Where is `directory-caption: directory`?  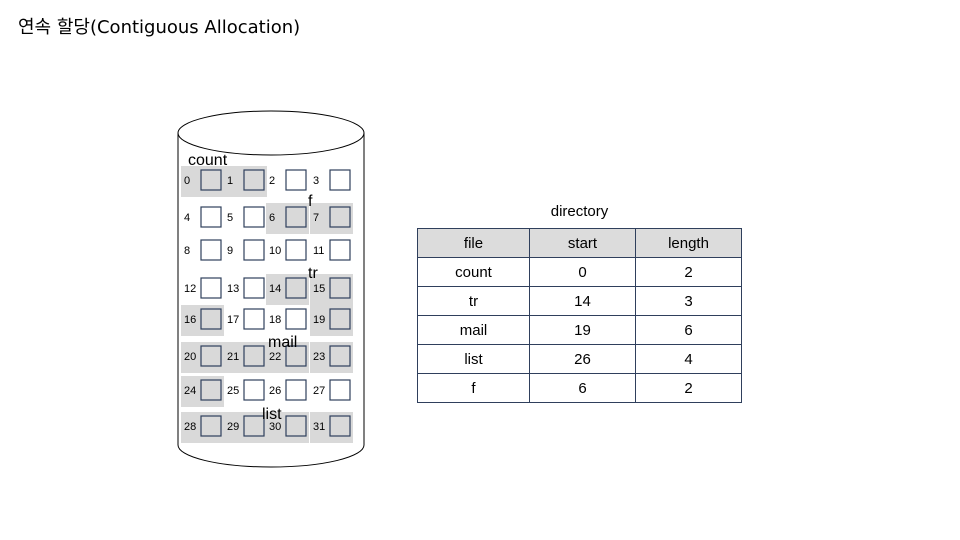
directory-caption: directory is located at coordinates (579, 211).